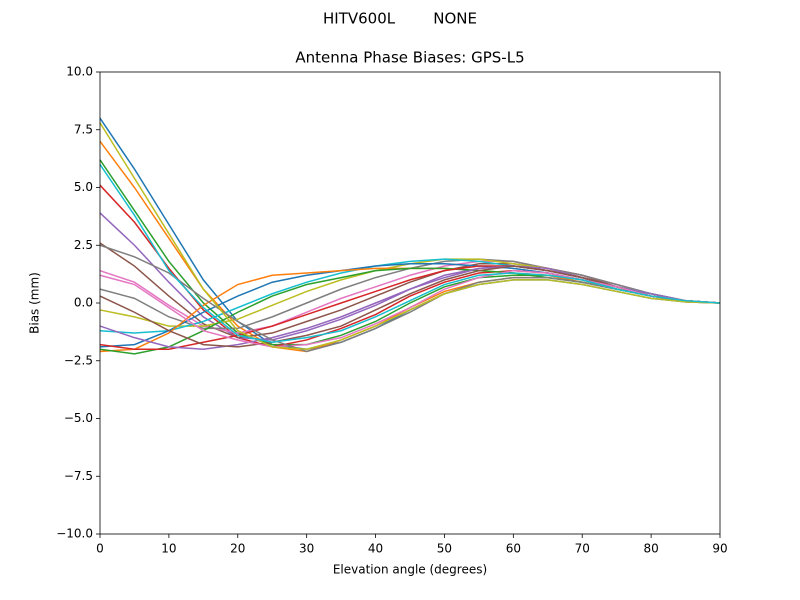  What do you see at coordinates (78, 360) in the screenshot?
I see `y-tick-label: −2.5` at bounding box center [78, 360].